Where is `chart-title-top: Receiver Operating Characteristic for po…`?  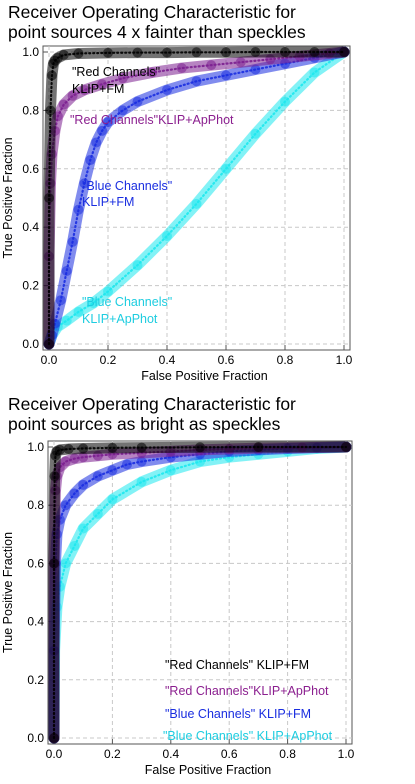 chart-title-top: Receiver Operating Characteristic for po… is located at coordinates (210, 22).